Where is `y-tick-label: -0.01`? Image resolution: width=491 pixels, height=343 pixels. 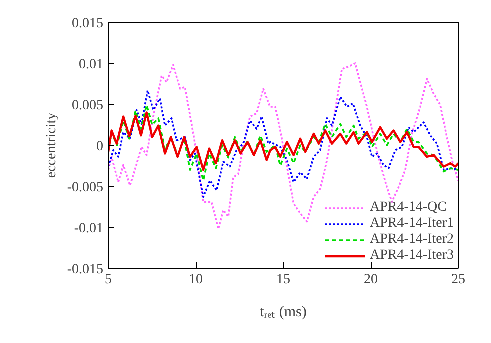
y-tick-label: -0.01 is located at coordinates (89, 229).